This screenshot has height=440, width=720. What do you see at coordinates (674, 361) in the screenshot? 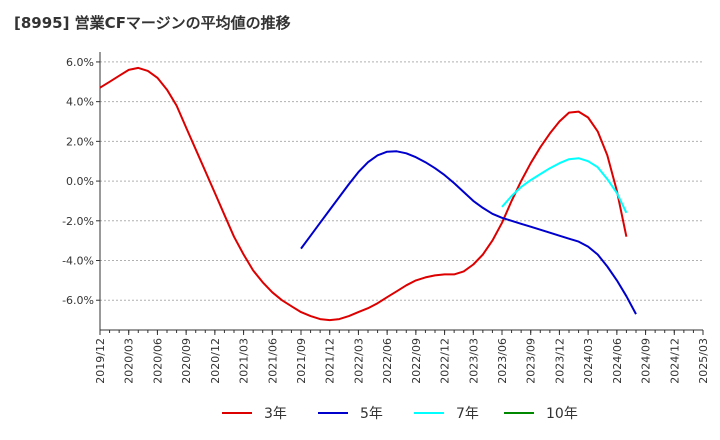
I see `x-tick-label: 2024/12` at bounding box center [674, 361].